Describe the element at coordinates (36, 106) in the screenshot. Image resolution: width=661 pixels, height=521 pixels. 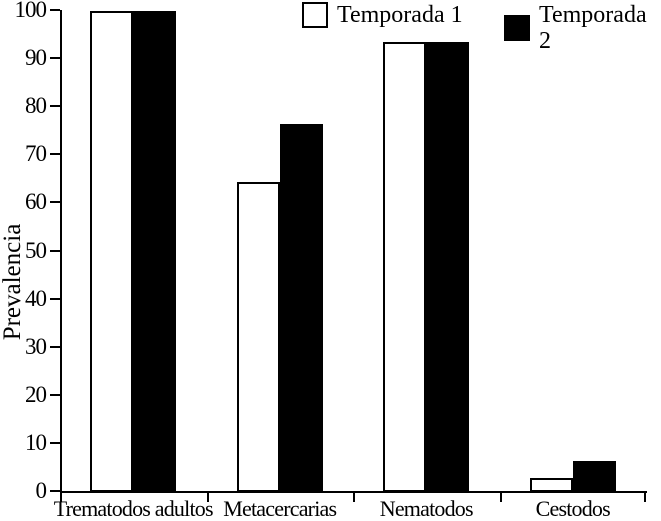
I see `y-axis-tick-label: 80` at that location.